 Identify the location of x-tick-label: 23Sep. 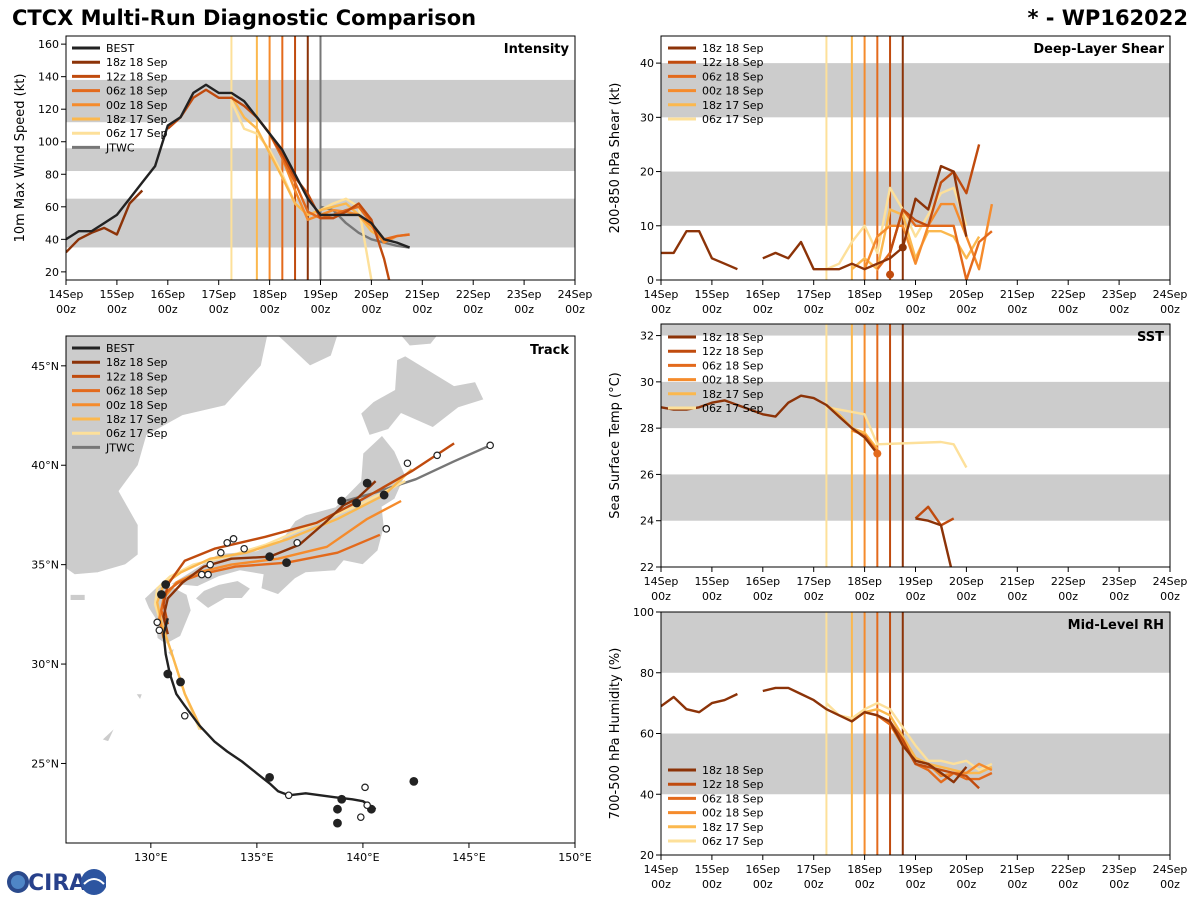
(1119, 294).